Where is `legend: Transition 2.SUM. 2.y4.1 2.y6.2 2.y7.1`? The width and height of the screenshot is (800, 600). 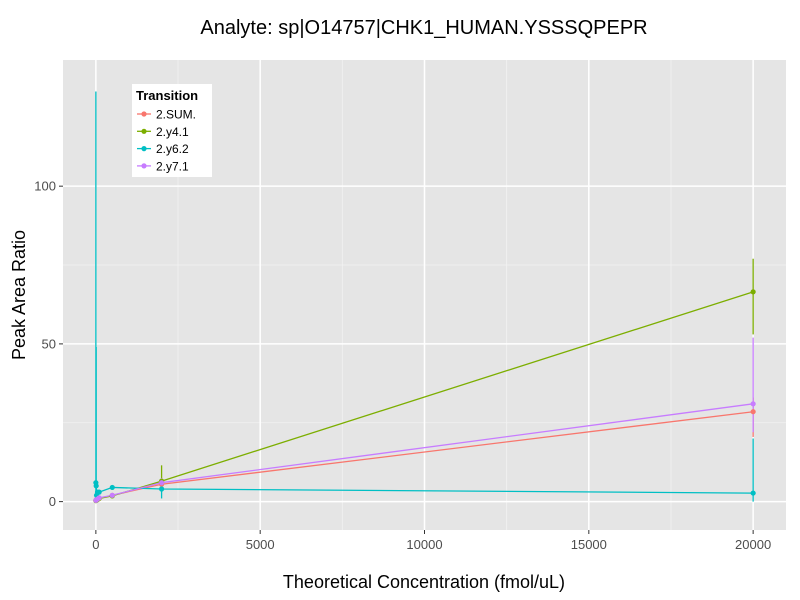
legend: Transition 2.SUM. 2.y4.1 2.y6.2 2.y7.1 is located at coordinates (172, 130).